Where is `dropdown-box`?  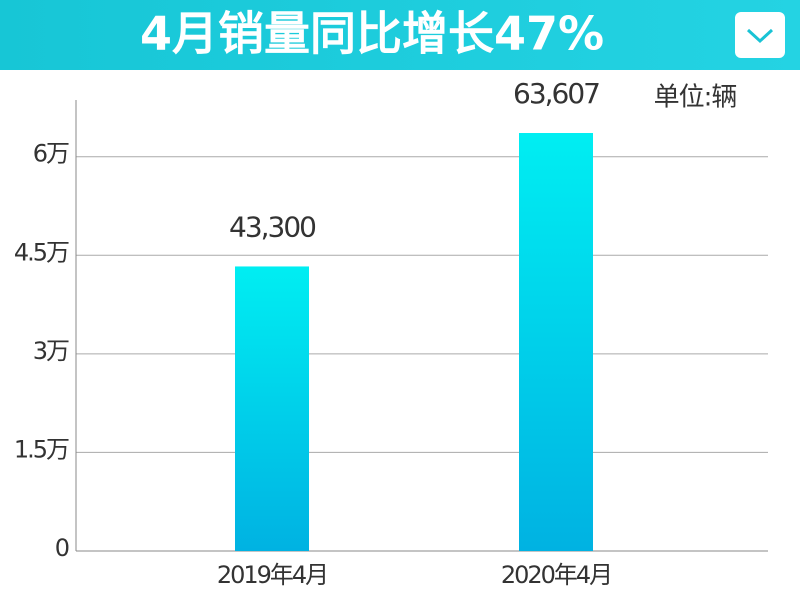 dropdown-box is located at coordinates (760, 35).